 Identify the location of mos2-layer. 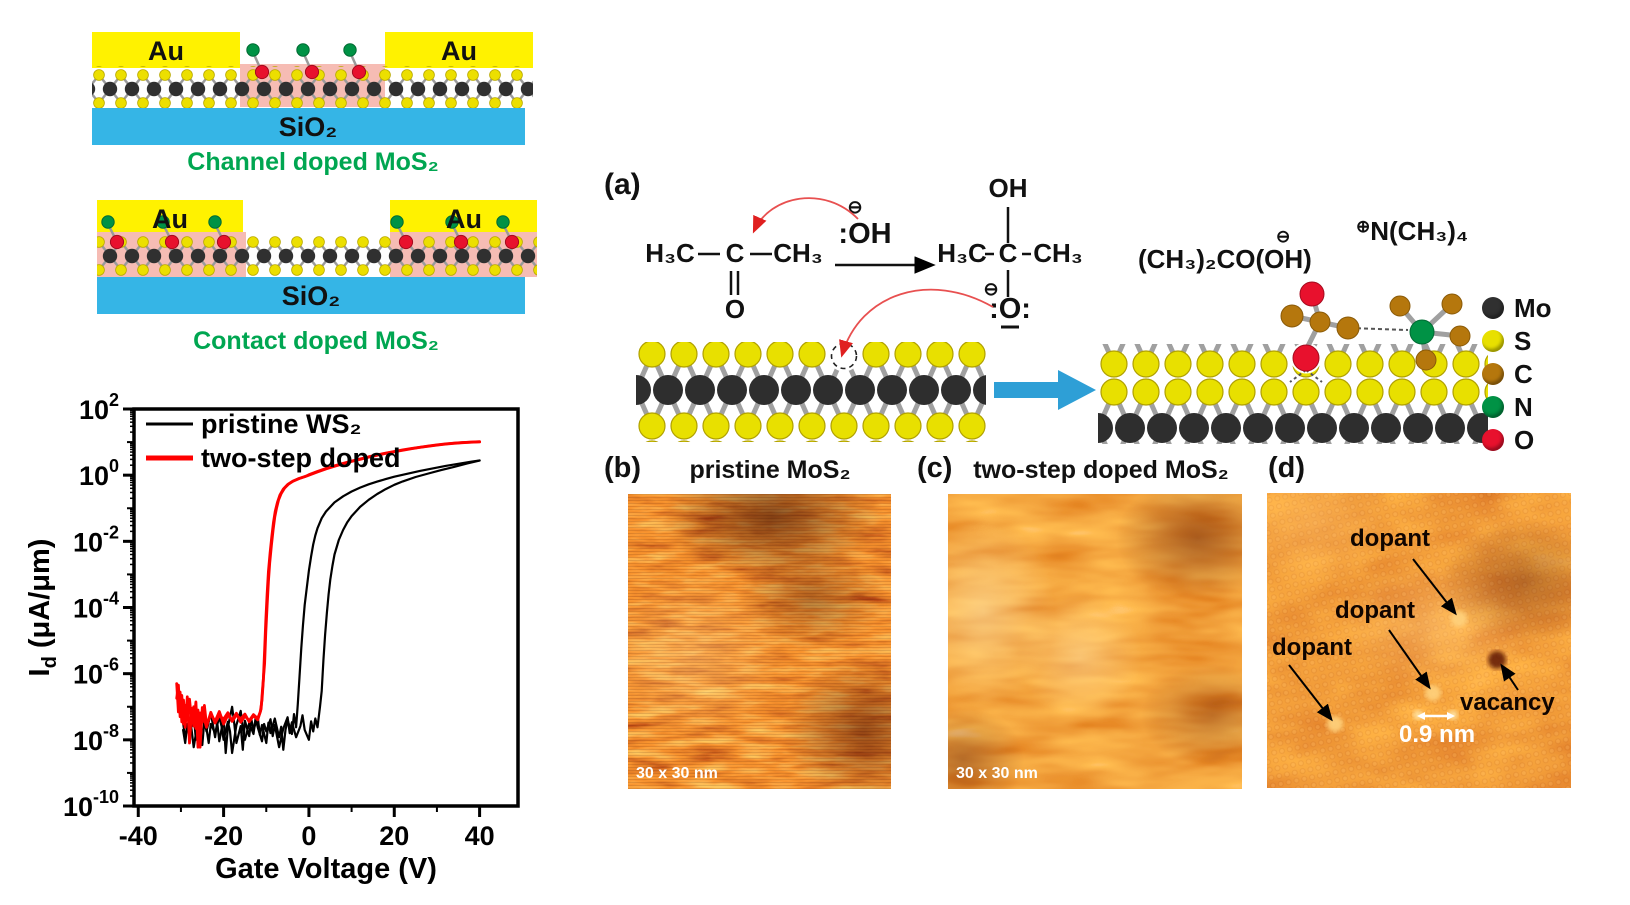
(317, 256).